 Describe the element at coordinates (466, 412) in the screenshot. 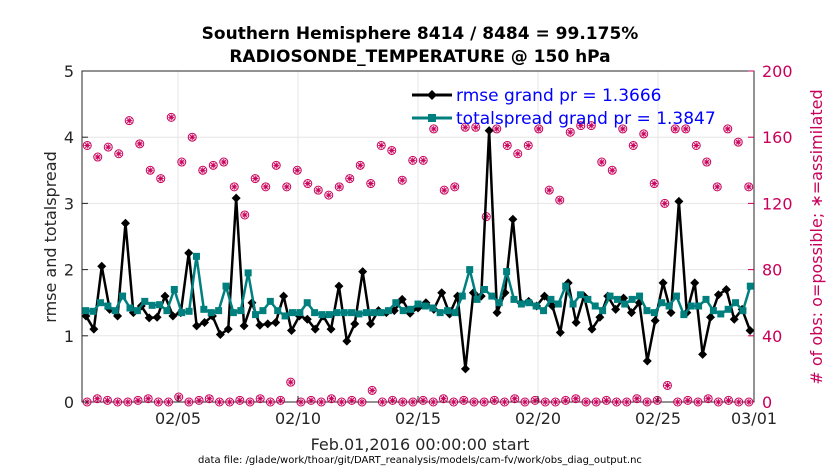

I see `x-ticks: 02/05 02/10 02/15 02/20 02/25 03/01` at that location.